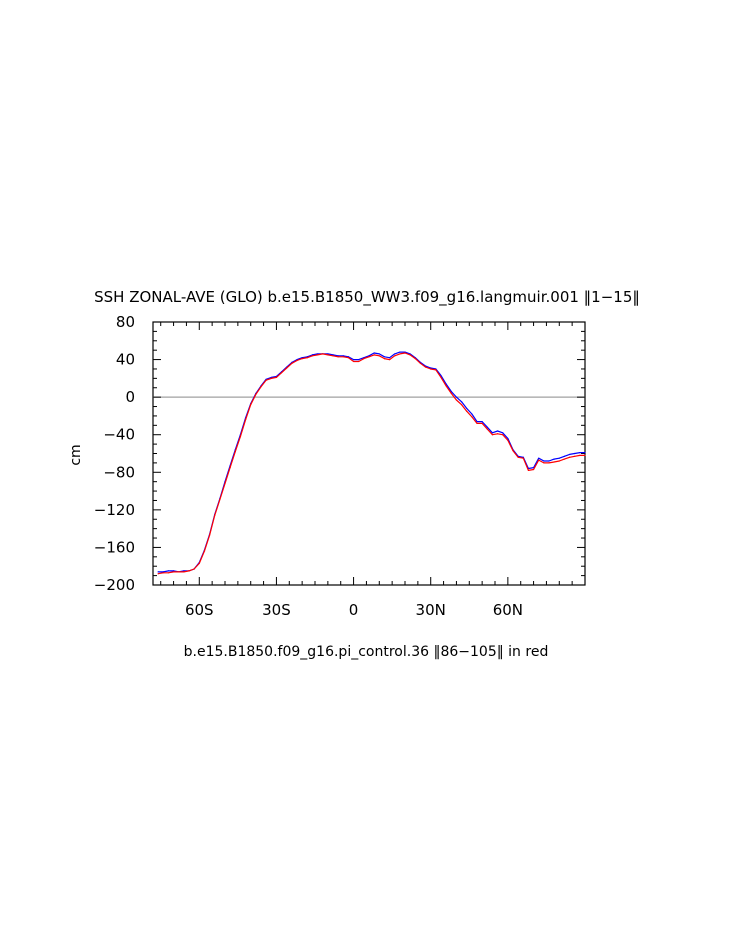 The width and height of the screenshot is (733, 945). Describe the element at coordinates (431, 610) in the screenshot. I see `x-tick-label: 30N` at that location.